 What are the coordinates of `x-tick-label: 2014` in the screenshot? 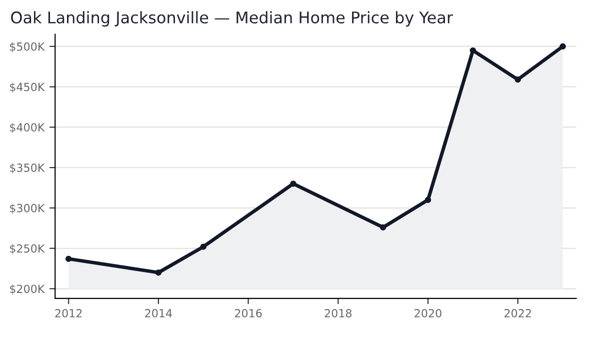 It's located at (158, 313).